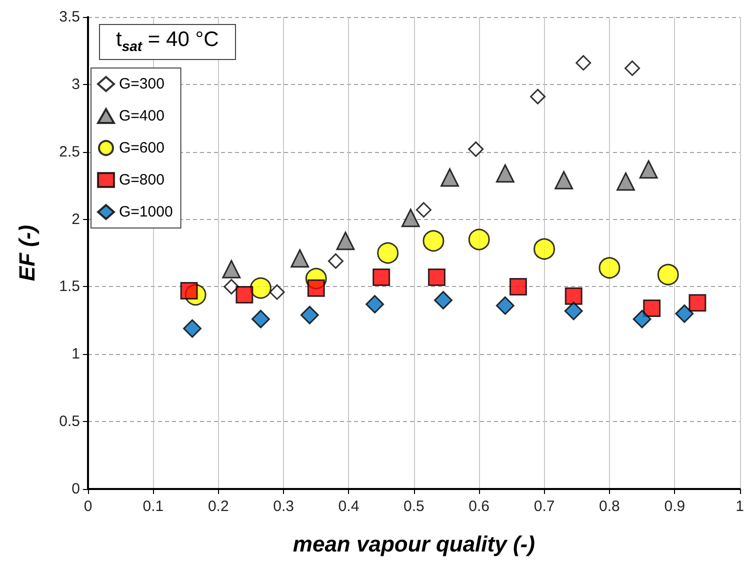 The image size is (747, 561). What do you see at coordinates (76, 219) in the screenshot?
I see `y-tick-label: 2` at bounding box center [76, 219].